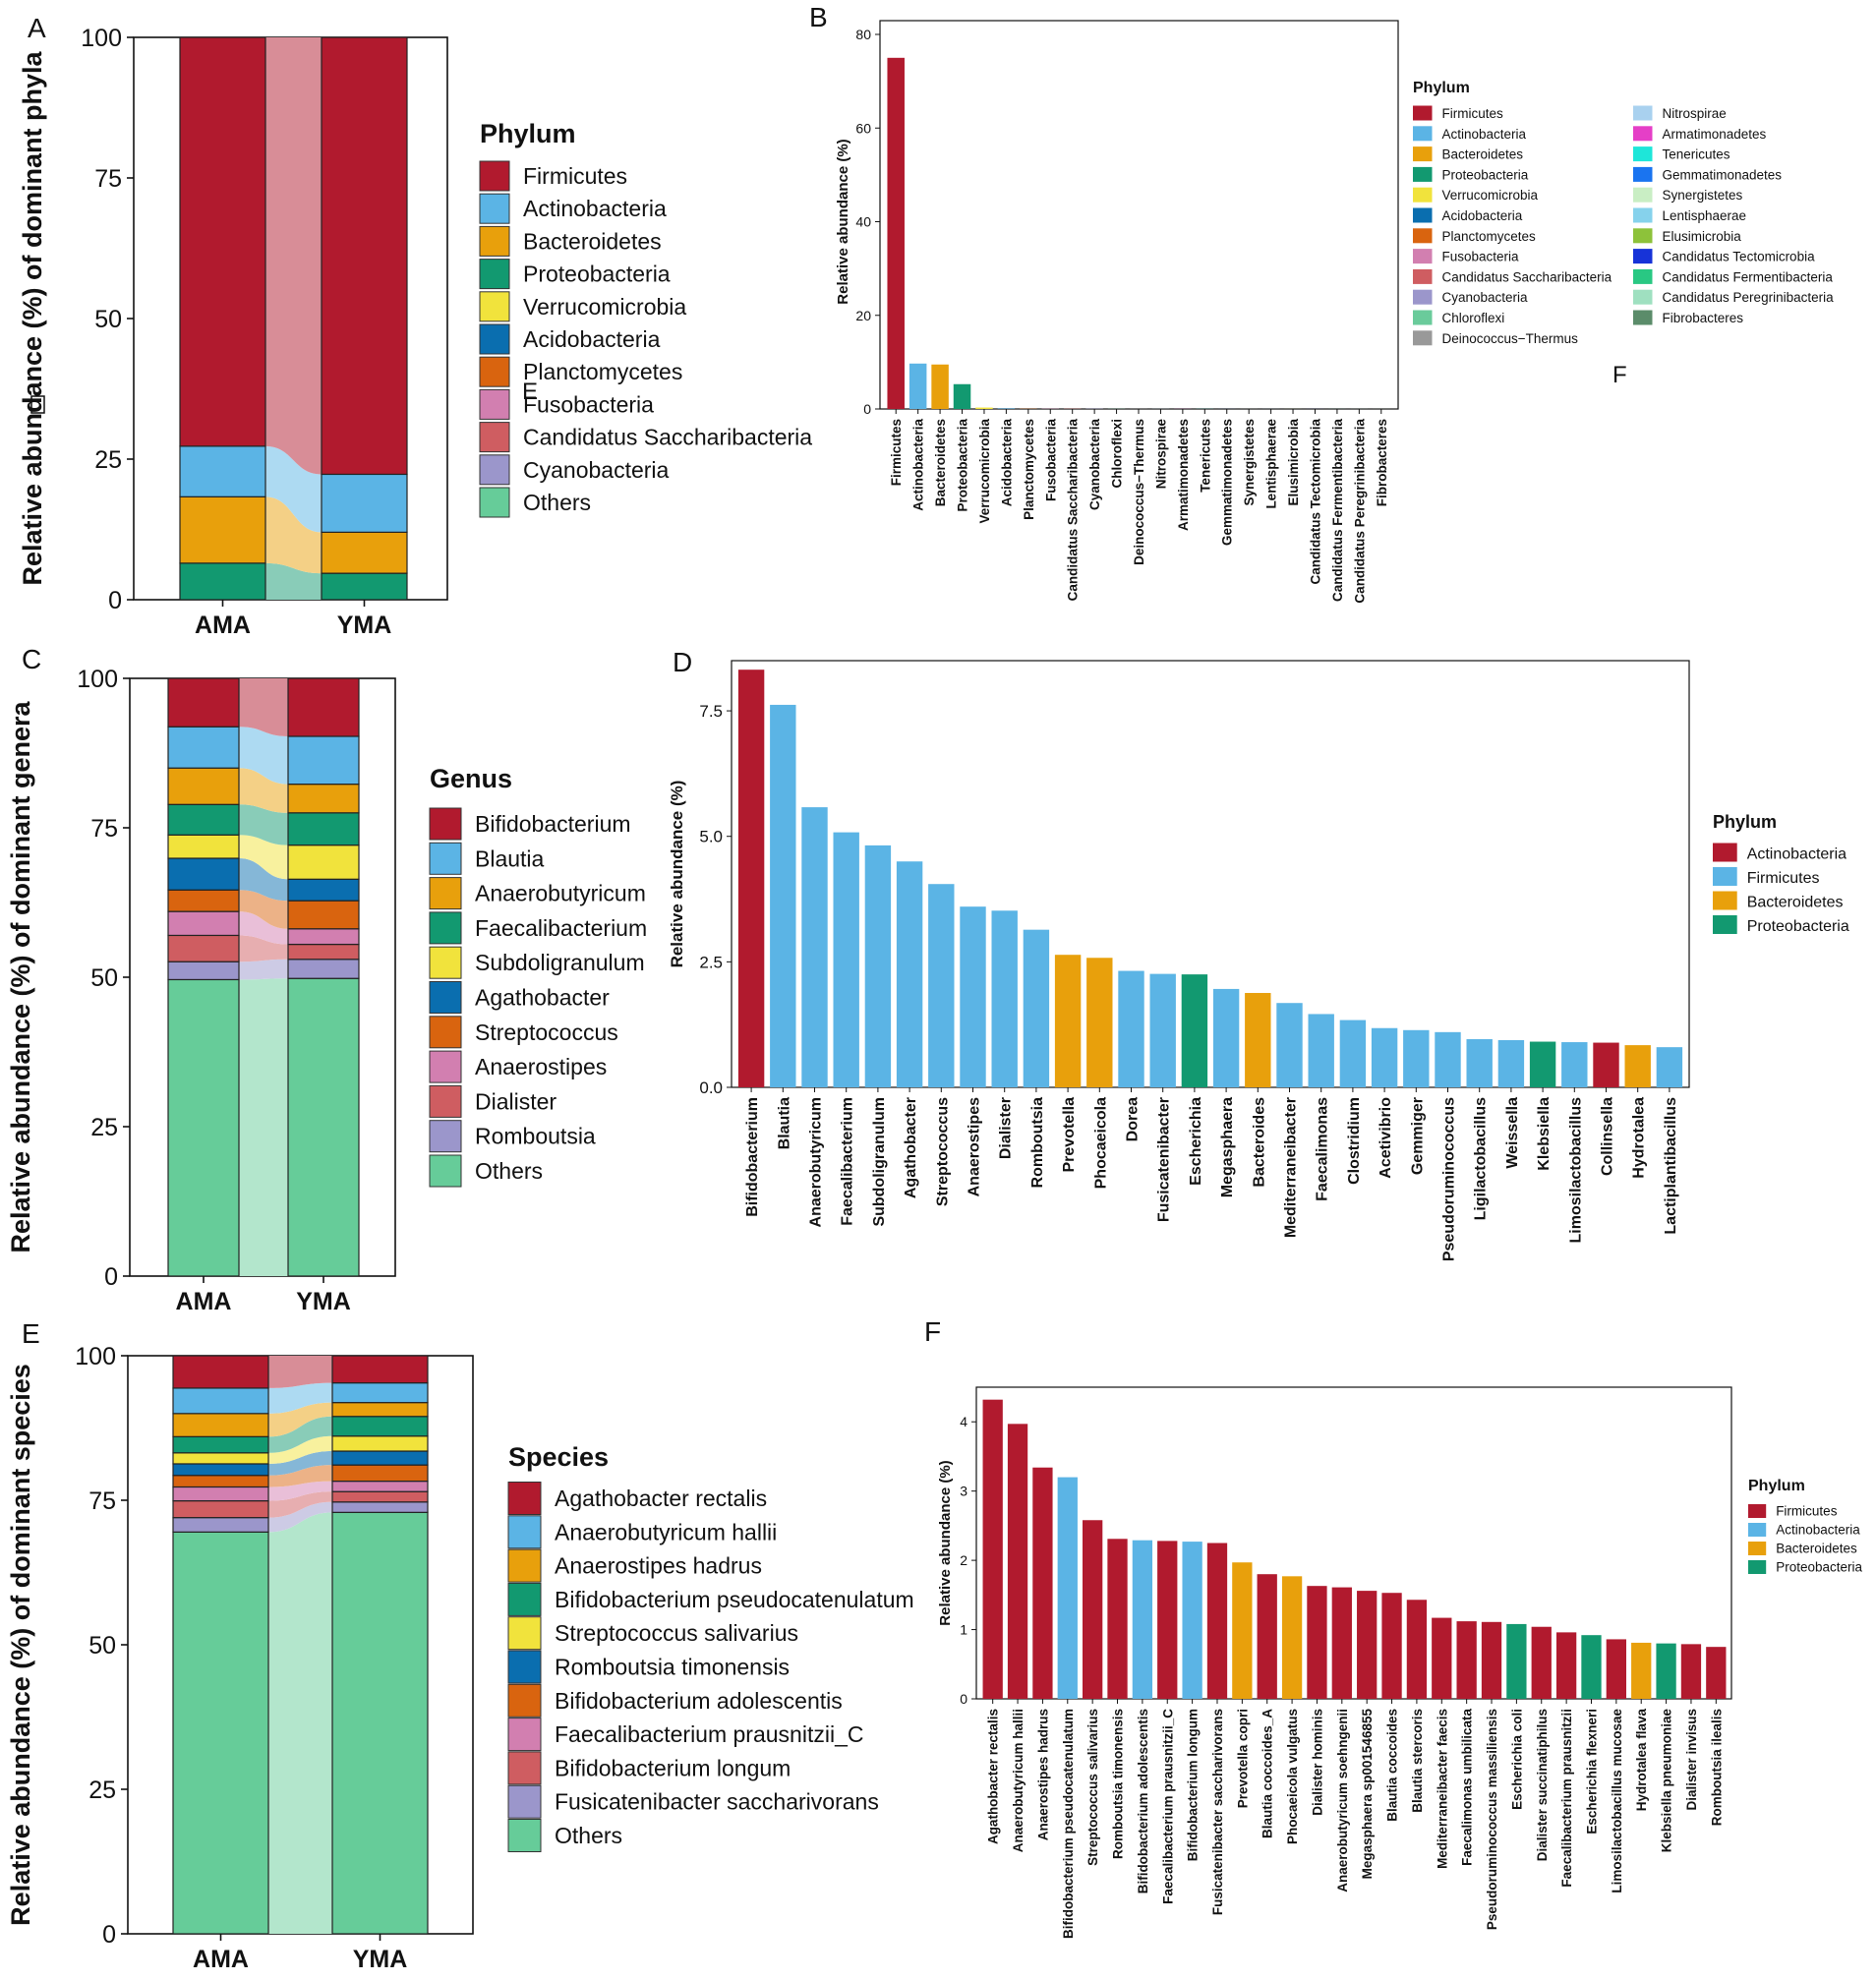 This screenshot has height=1981, width=1876. Describe the element at coordinates (673, 1767) in the screenshot. I see `legend-label-bifidobacterium-longum: Bifidobacterium longum` at that location.